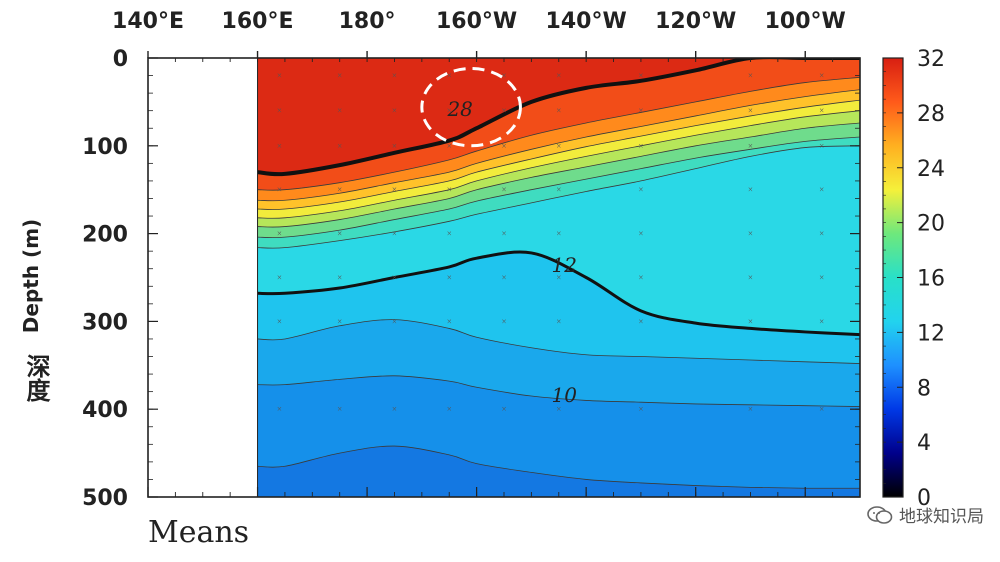 Image resolution: width=1000 pixels, height=562 pixels. Describe the element at coordinates (31, 276) in the screenshot. I see `y-axis-title: Depth (m)` at that location.